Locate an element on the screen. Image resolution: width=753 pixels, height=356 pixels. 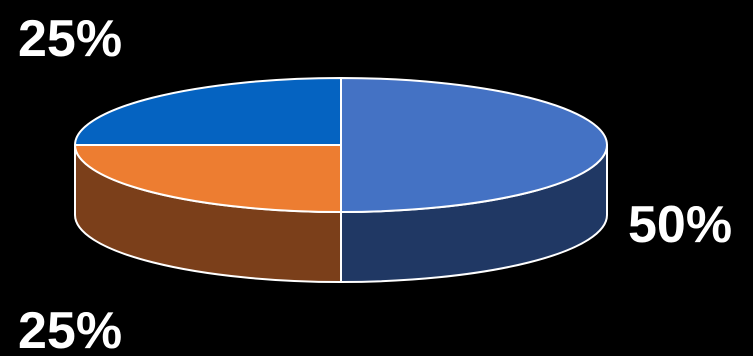
data-label-slice-1: 25% is located at coordinates (70, 329).